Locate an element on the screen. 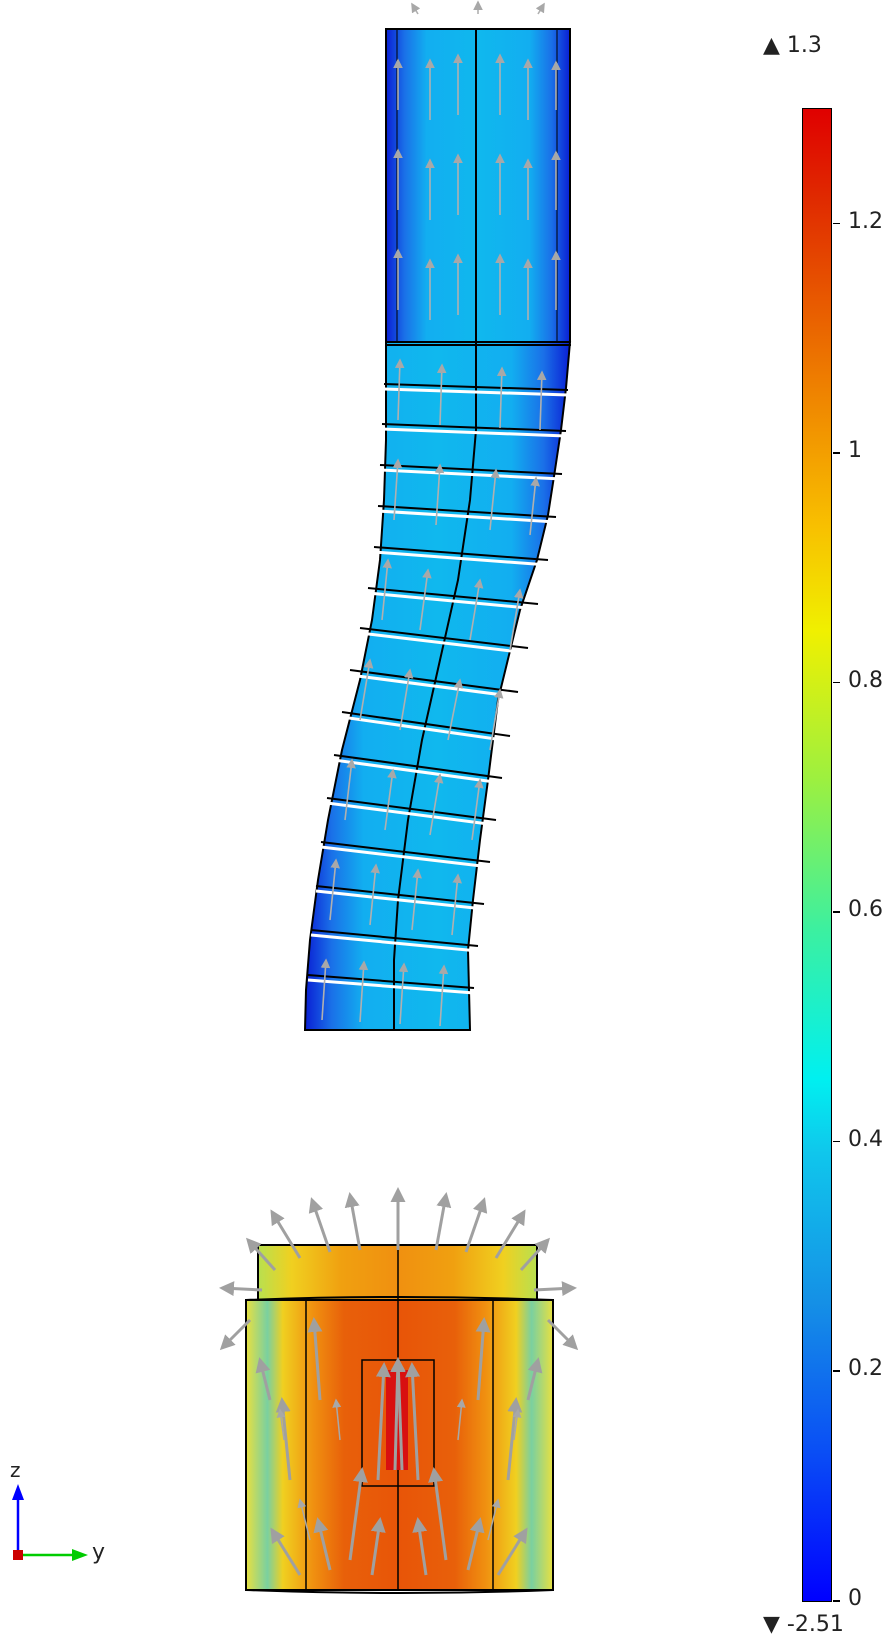 This screenshot has height=1651, width=894. colorbar-tick-label: 1.2 is located at coordinates (865, 221).